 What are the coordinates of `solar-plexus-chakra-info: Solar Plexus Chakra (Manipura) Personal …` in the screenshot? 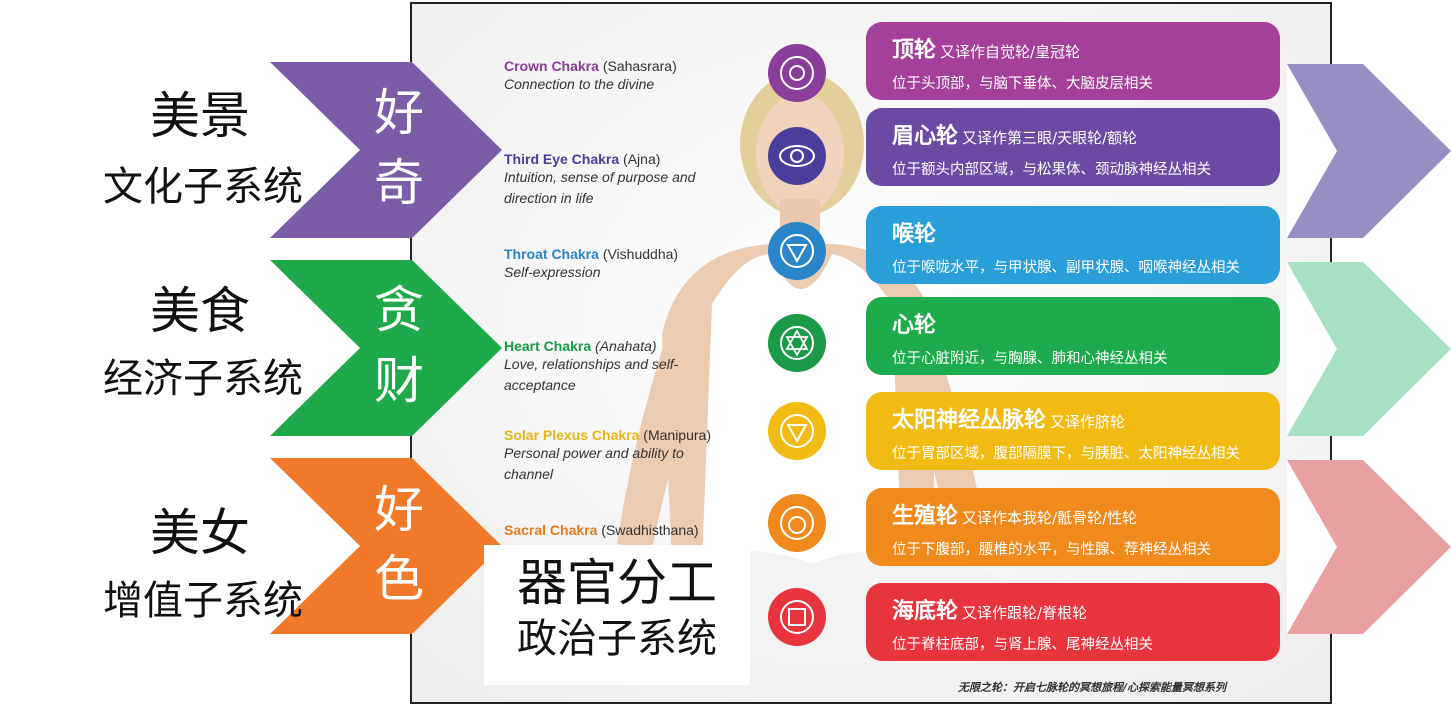 It's located at (611, 456).